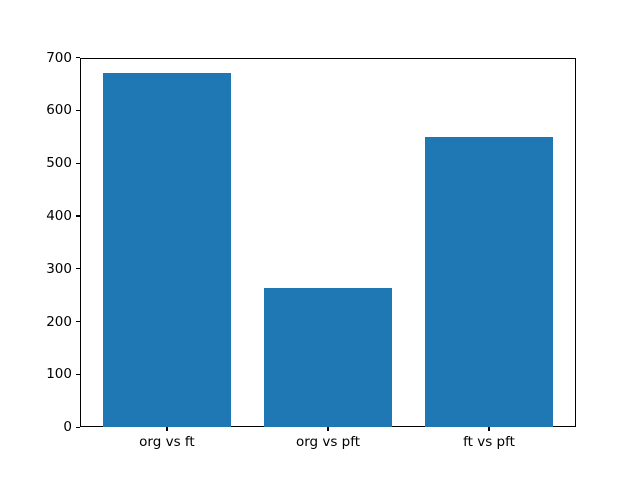  I want to click on y-tick-label: 100, so click(59, 374).